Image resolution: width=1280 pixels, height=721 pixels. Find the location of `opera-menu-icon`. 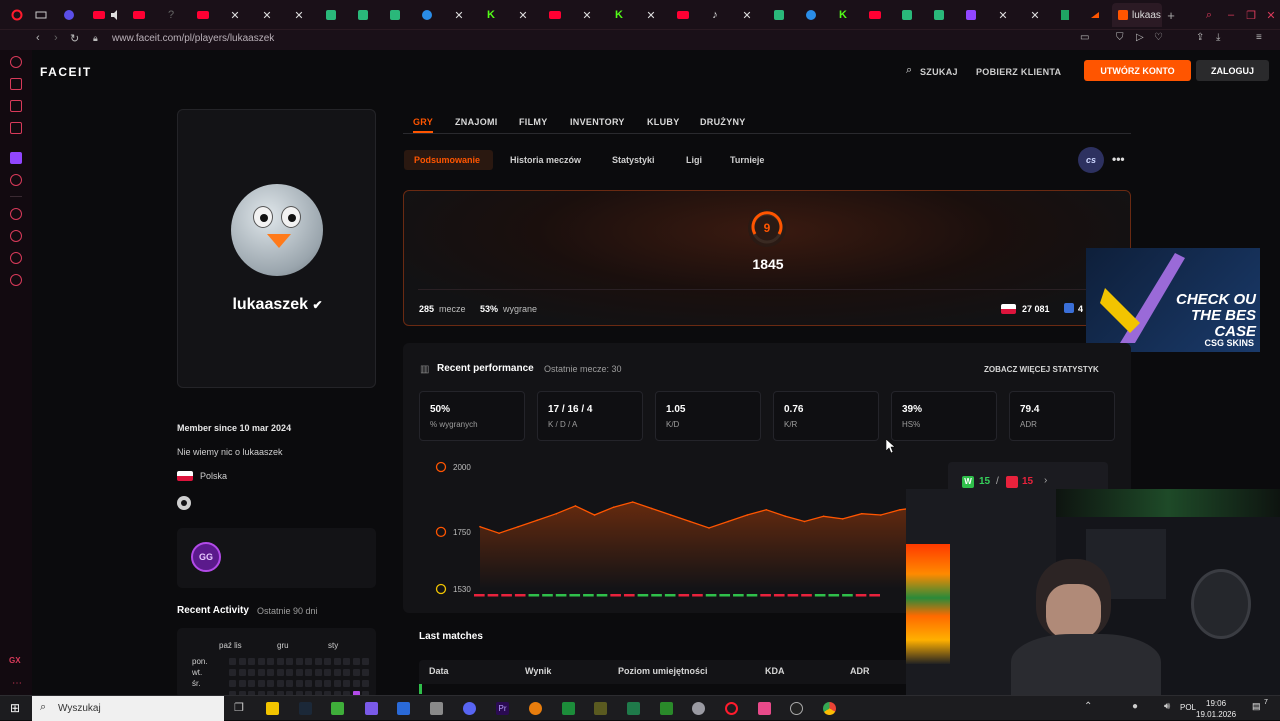

opera-menu-icon is located at coordinates (17, 15).